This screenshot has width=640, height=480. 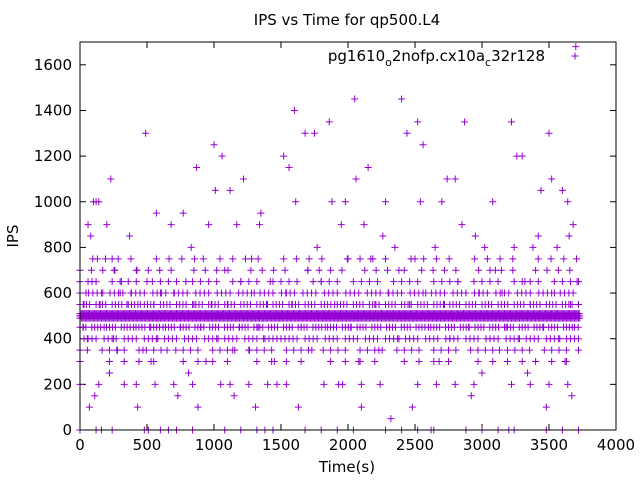 I want to click on legend-label: pg1610o2nofp.cx10ac32r128, so click(x=436, y=58).